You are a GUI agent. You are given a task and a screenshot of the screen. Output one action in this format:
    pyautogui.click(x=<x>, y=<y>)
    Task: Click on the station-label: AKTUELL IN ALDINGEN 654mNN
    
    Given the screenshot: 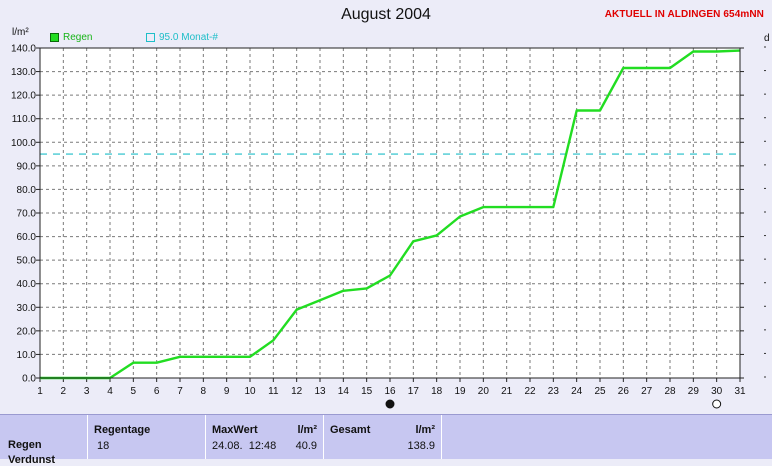 What is the action you would take?
    pyautogui.click(x=684, y=14)
    